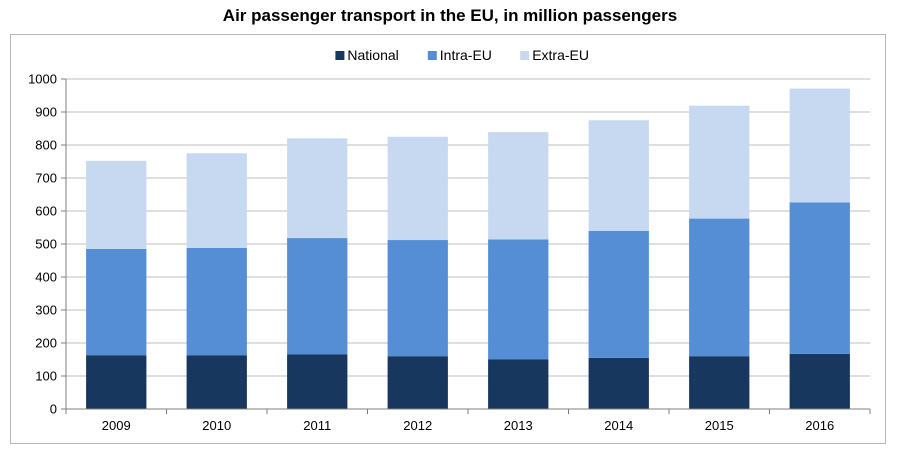 Image resolution: width=900 pixels, height=458 pixels. I want to click on legend: National Intra-EU Extra-EU, so click(462, 55).